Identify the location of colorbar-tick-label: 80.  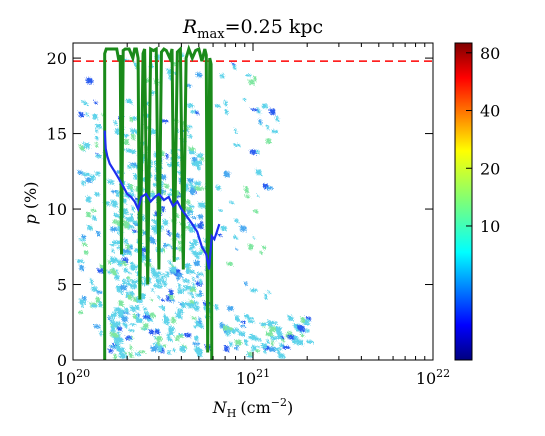
(490, 53).